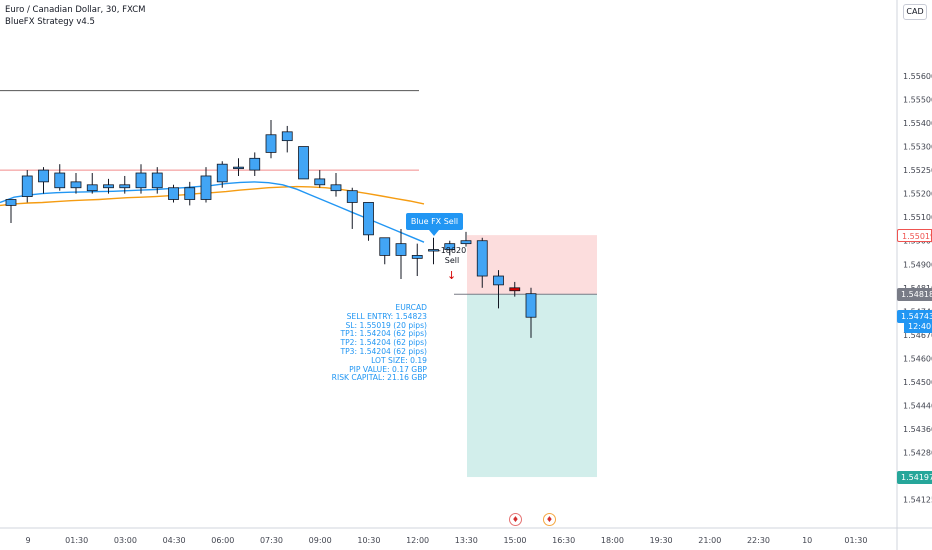  Describe the element at coordinates (917, 382) in the screenshot. I see `price-tick-label: 1.54500` at that location.